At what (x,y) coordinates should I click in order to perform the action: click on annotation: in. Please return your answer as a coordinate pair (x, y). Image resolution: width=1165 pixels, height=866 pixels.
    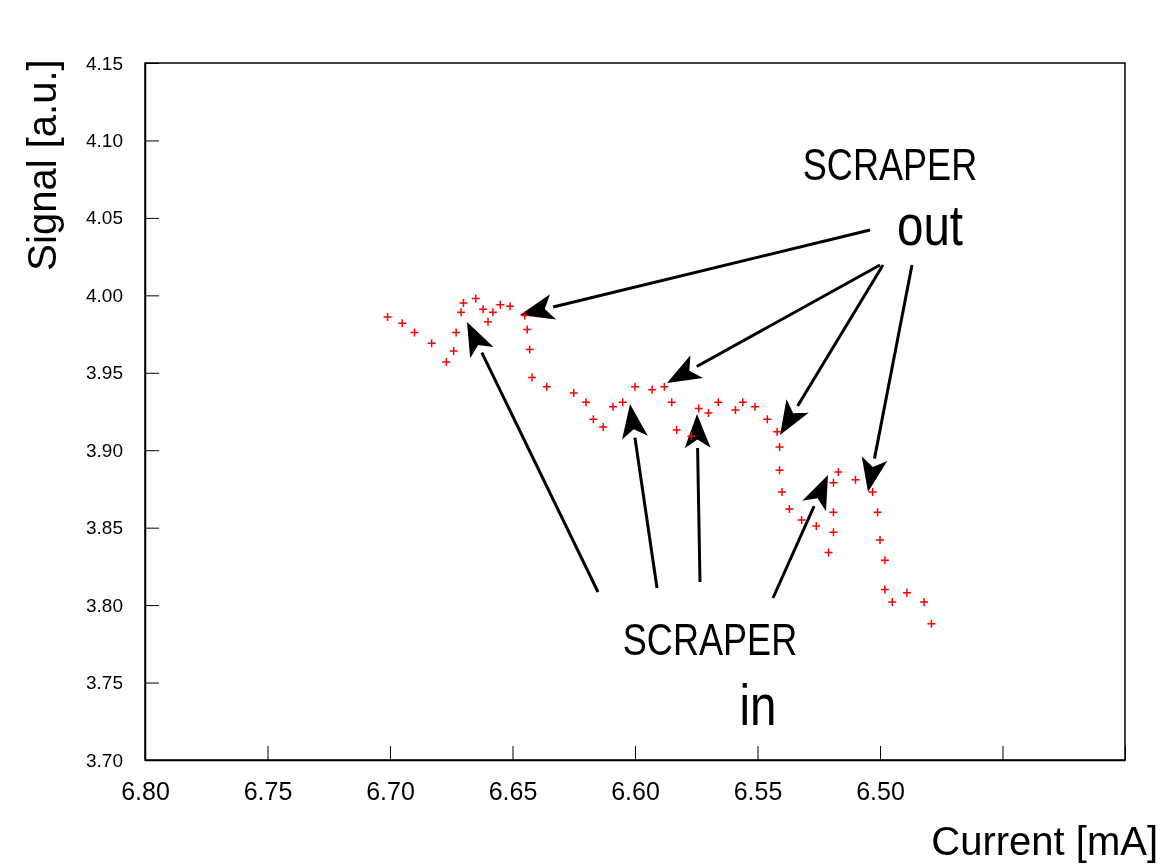
    Looking at the image, I should click on (758, 705).